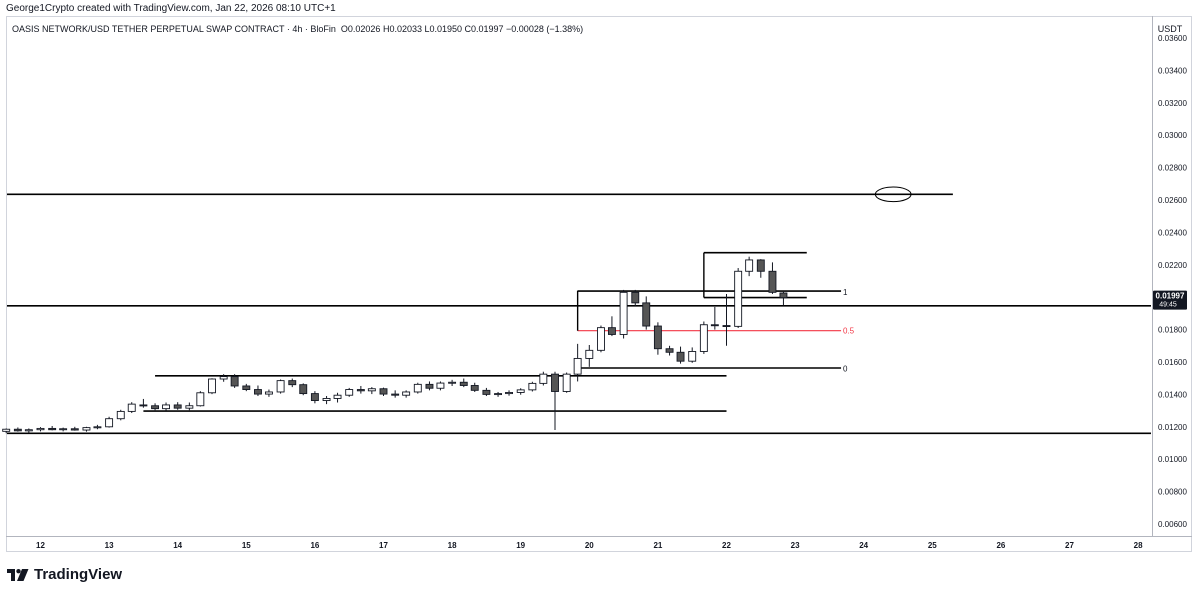 The height and width of the screenshot is (594, 1199). What do you see at coordinates (78, 574) in the screenshot?
I see `tradingview-logo-text: TradingView` at bounding box center [78, 574].